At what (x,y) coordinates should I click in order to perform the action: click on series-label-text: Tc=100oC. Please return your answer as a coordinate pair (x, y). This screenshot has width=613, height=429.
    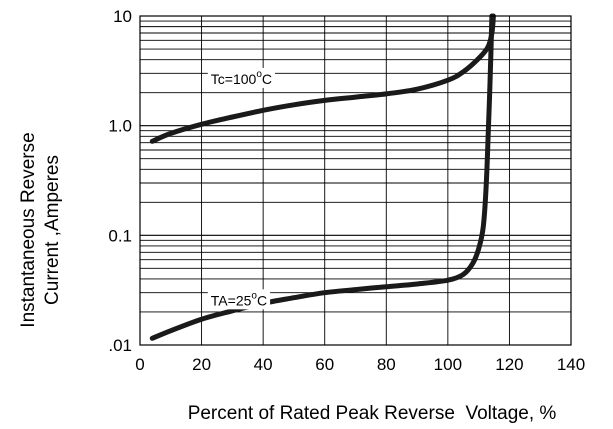
    Looking at the image, I should click on (241, 78).